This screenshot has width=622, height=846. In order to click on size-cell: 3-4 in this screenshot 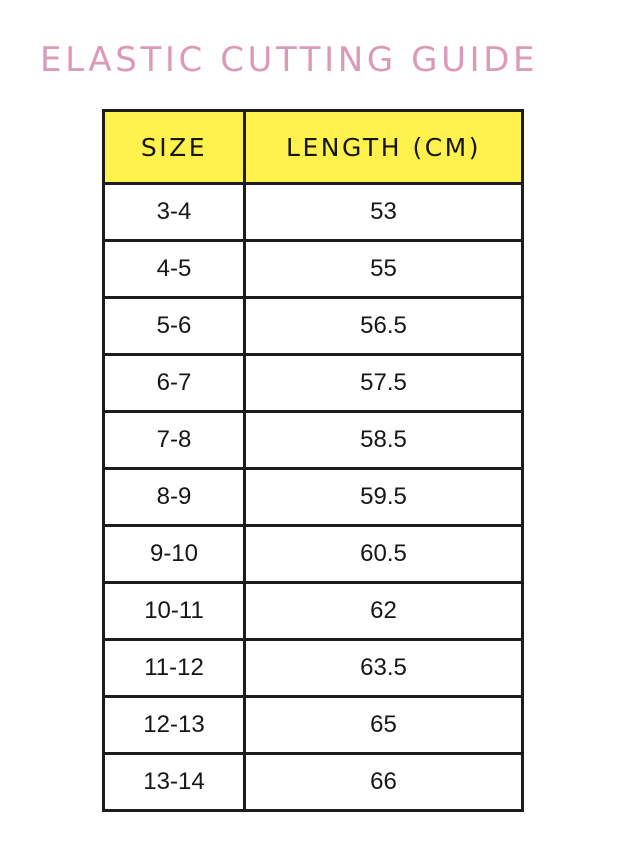, I will do `click(174, 212)`.